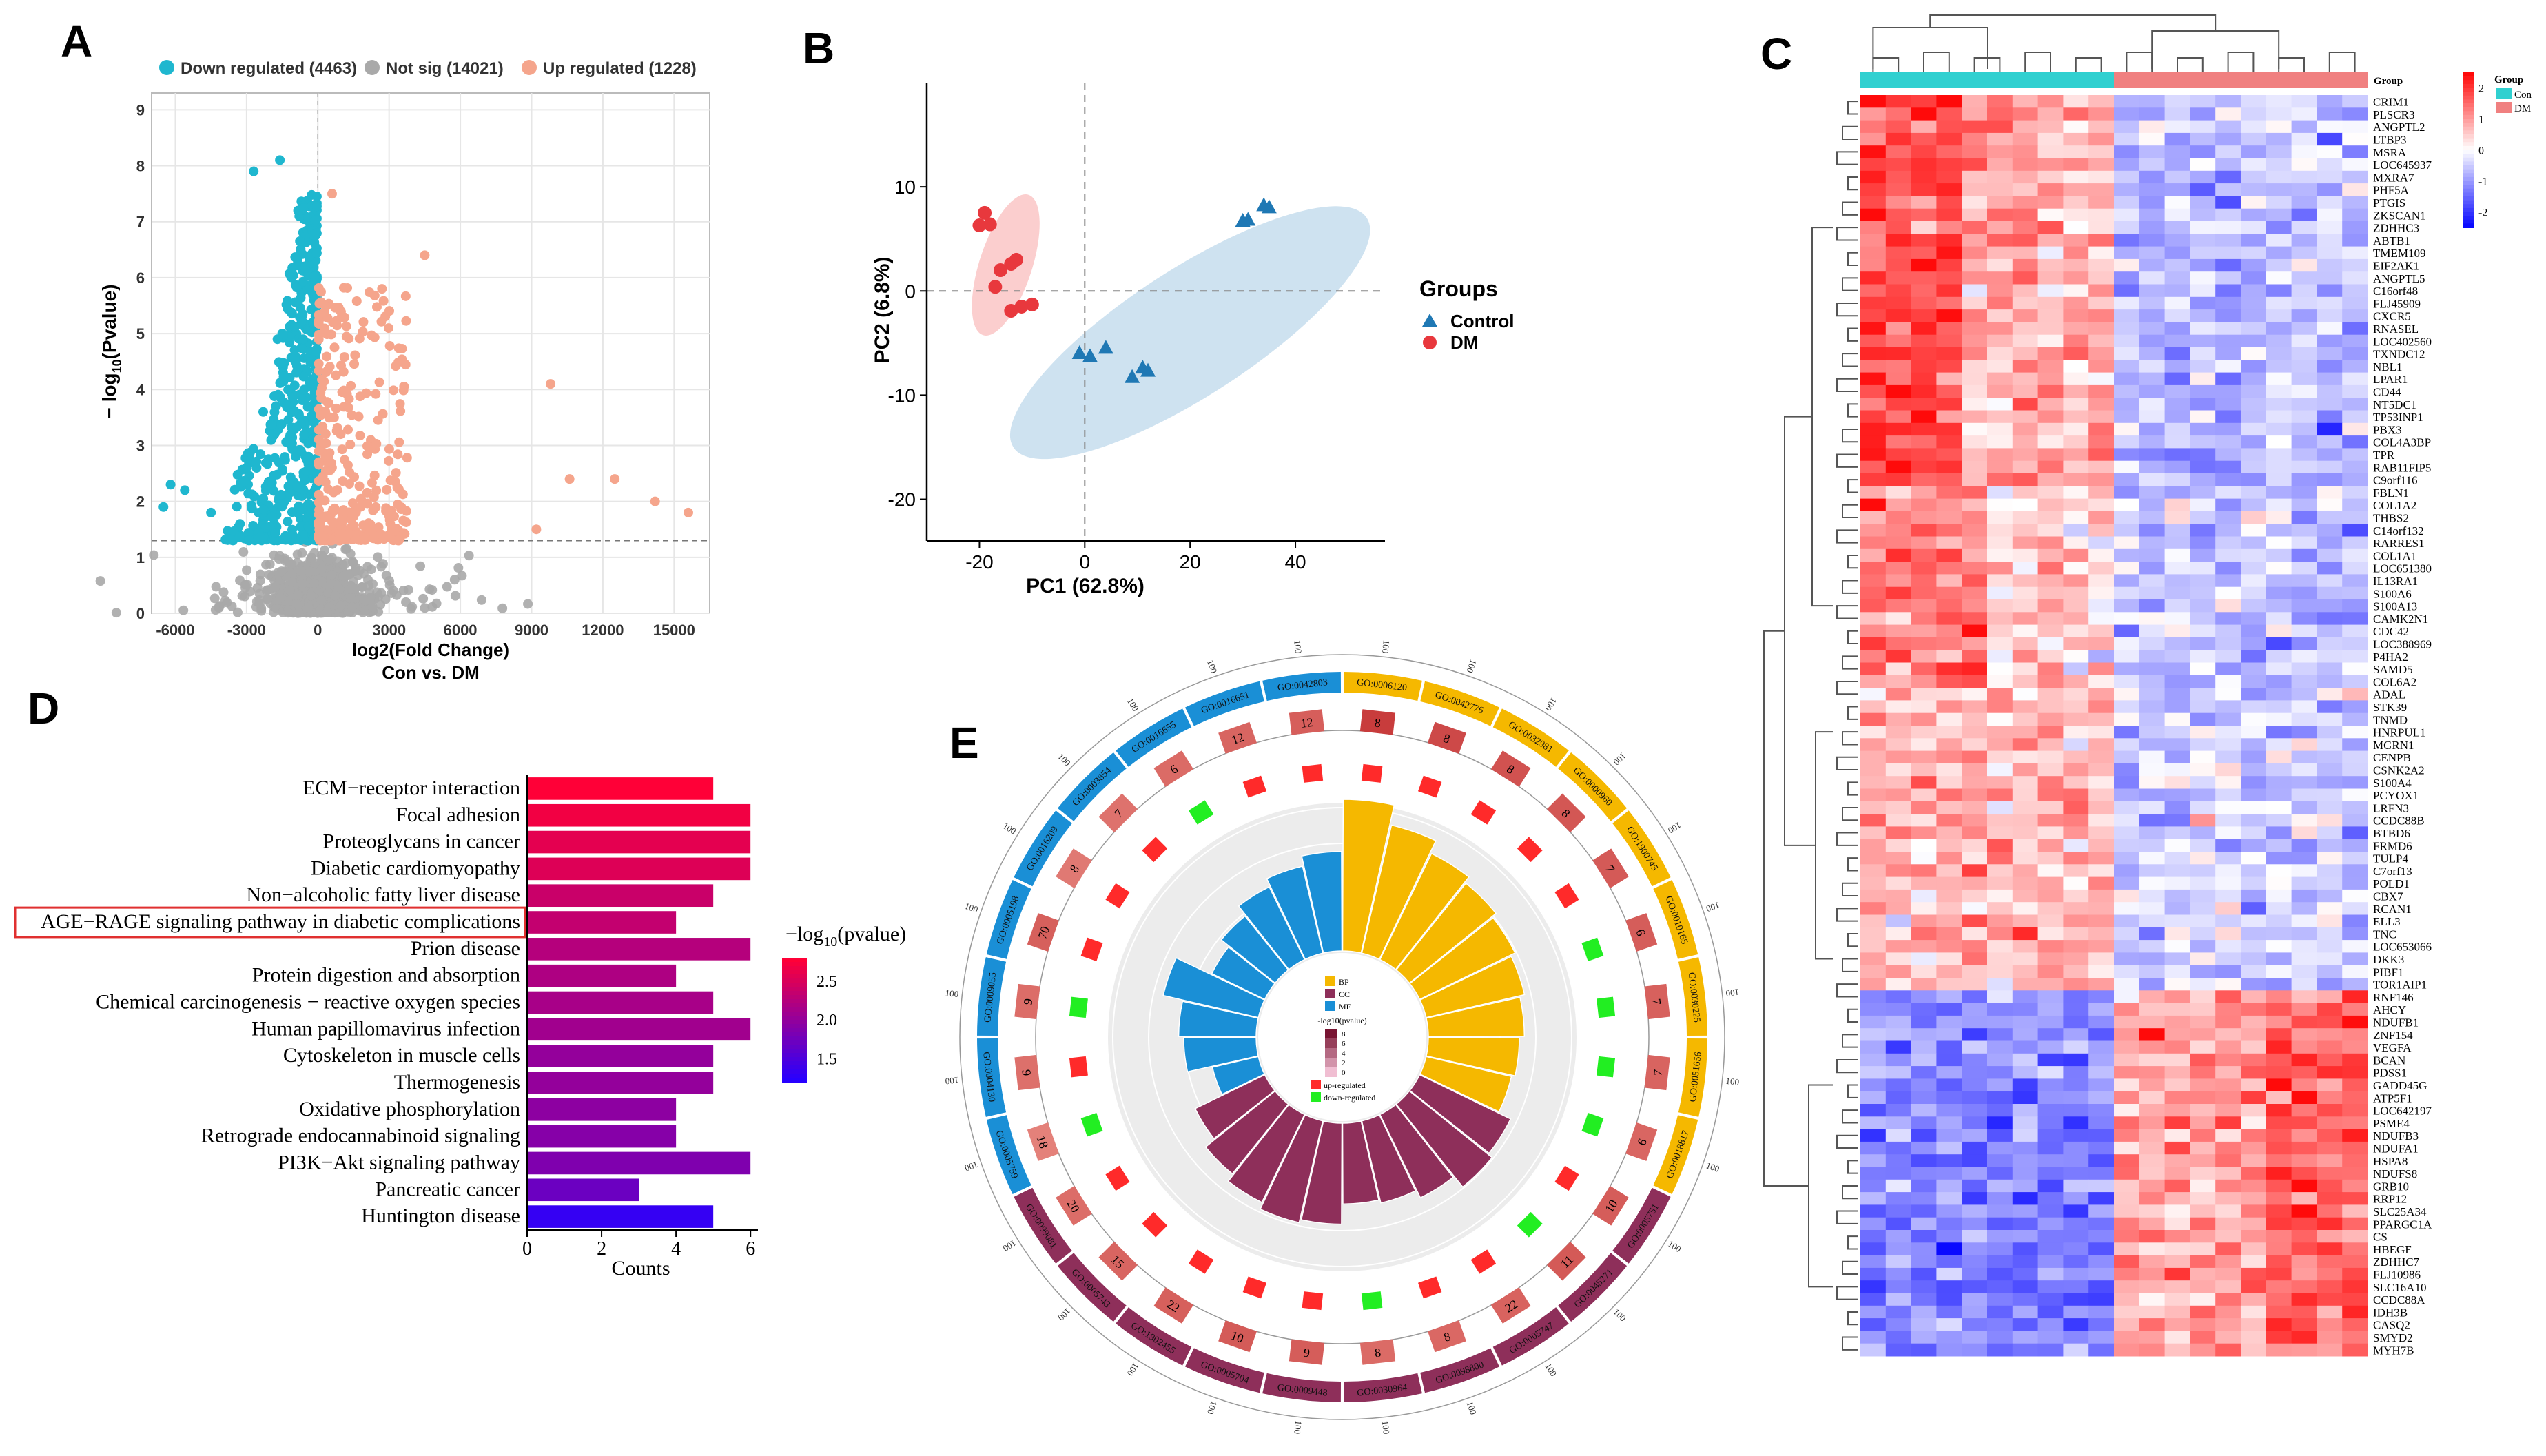 The width and height of the screenshot is (2546, 1456). I want to click on y-tick-label-a: 5, so click(140, 333).